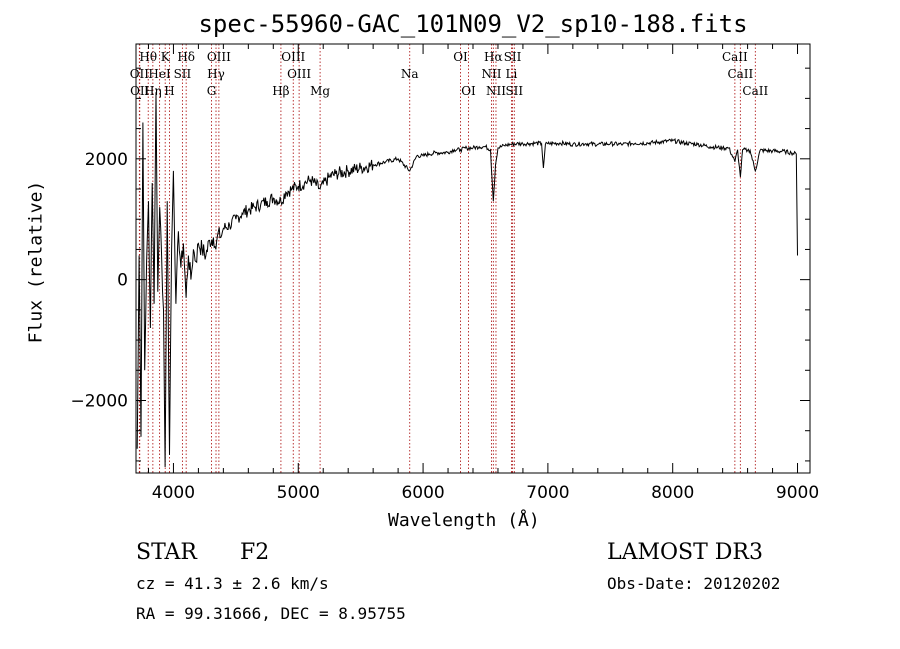  I want to click on y-tick-label: −2000, so click(99, 401).